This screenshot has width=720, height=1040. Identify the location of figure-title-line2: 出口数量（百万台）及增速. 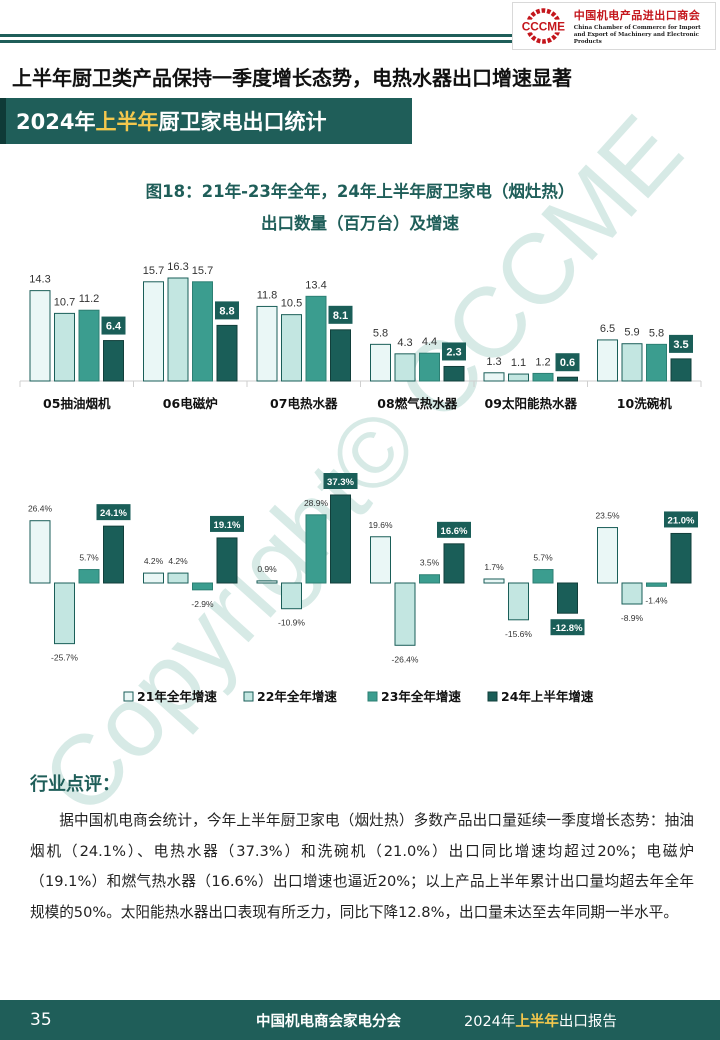
(360, 223).